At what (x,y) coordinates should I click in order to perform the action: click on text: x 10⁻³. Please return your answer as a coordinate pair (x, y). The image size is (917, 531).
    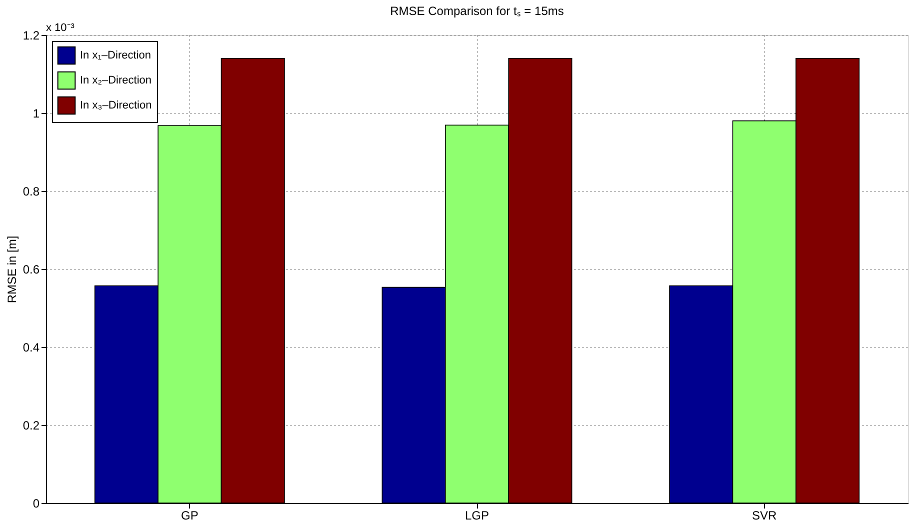
    Looking at the image, I should click on (60, 28).